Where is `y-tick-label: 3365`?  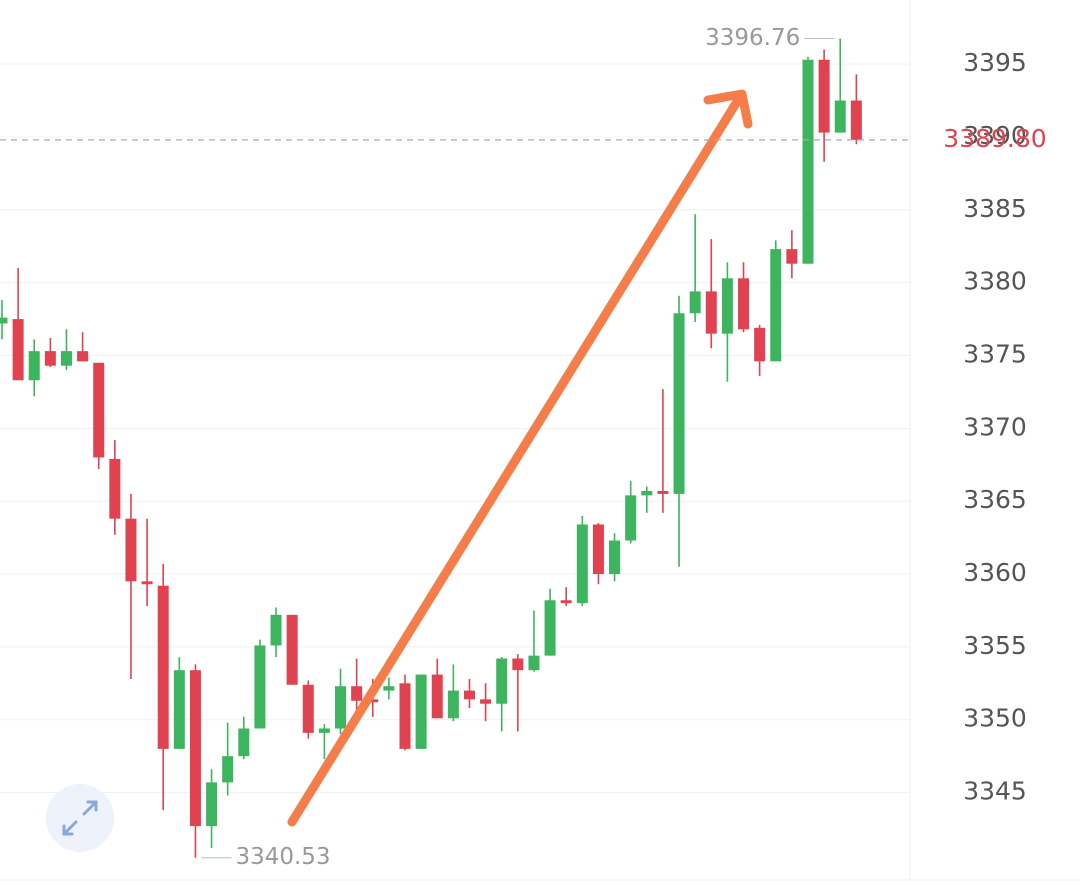
y-tick-label: 3365 is located at coordinates (995, 499).